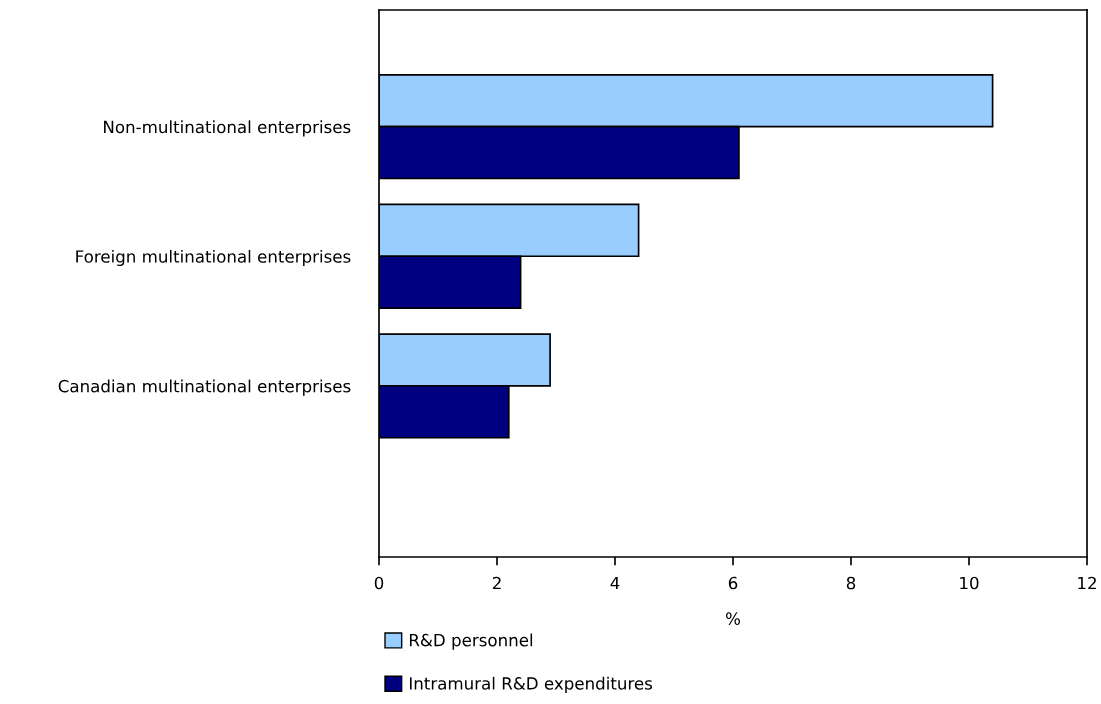  What do you see at coordinates (969, 583) in the screenshot?
I see `x-tick-label: 10` at bounding box center [969, 583].